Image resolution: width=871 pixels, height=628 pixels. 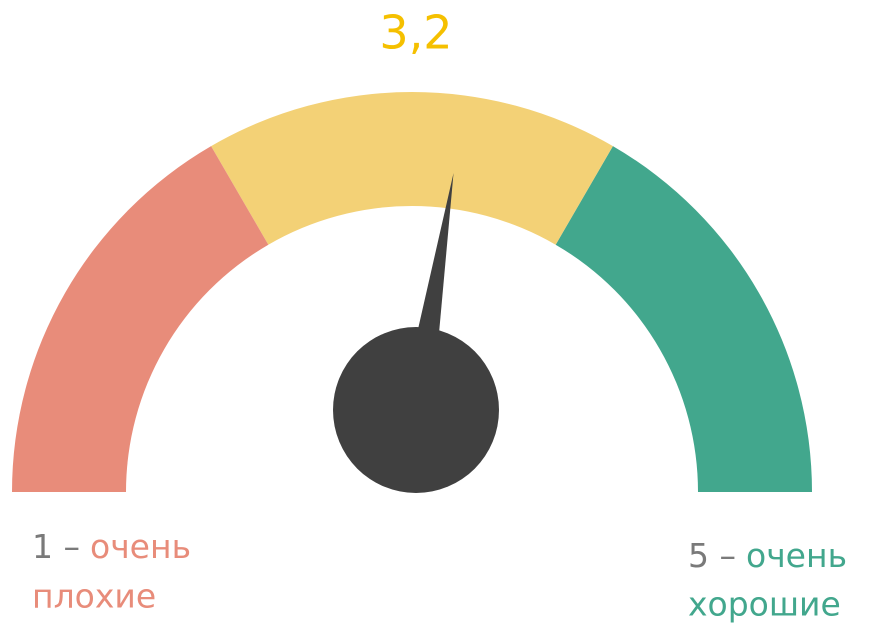 I want to click on gauge-value: 3,2, so click(x=415, y=33).